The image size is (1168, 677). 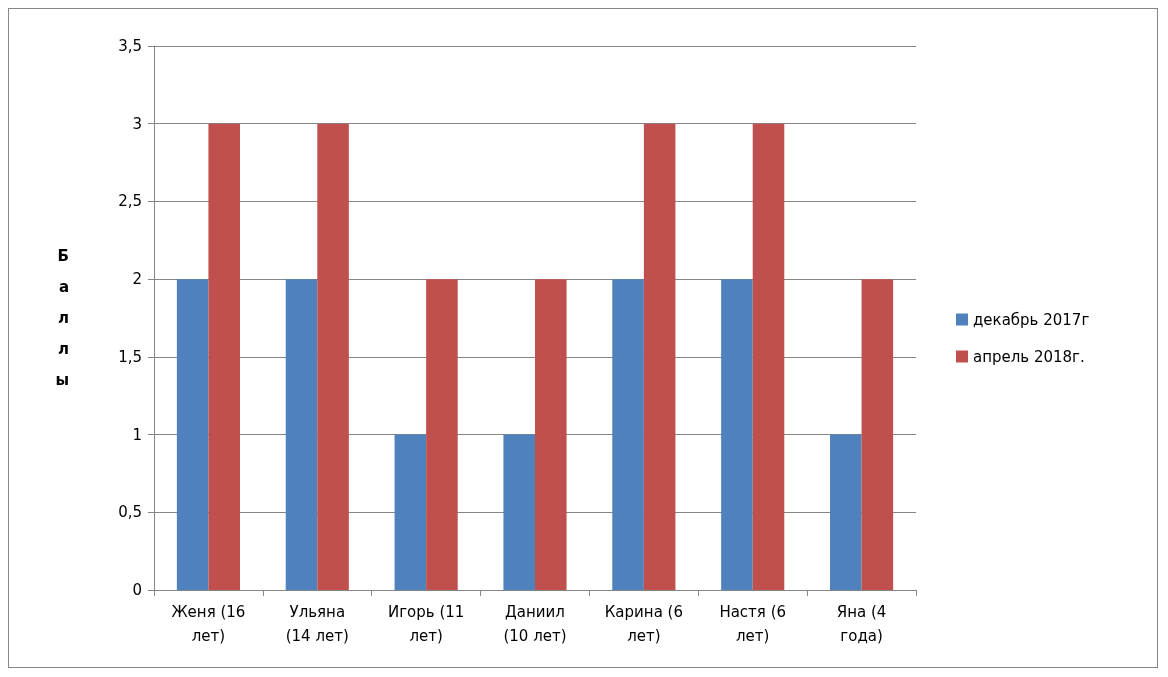 I want to click on y-tick-label: 1,5, so click(x=130, y=356).